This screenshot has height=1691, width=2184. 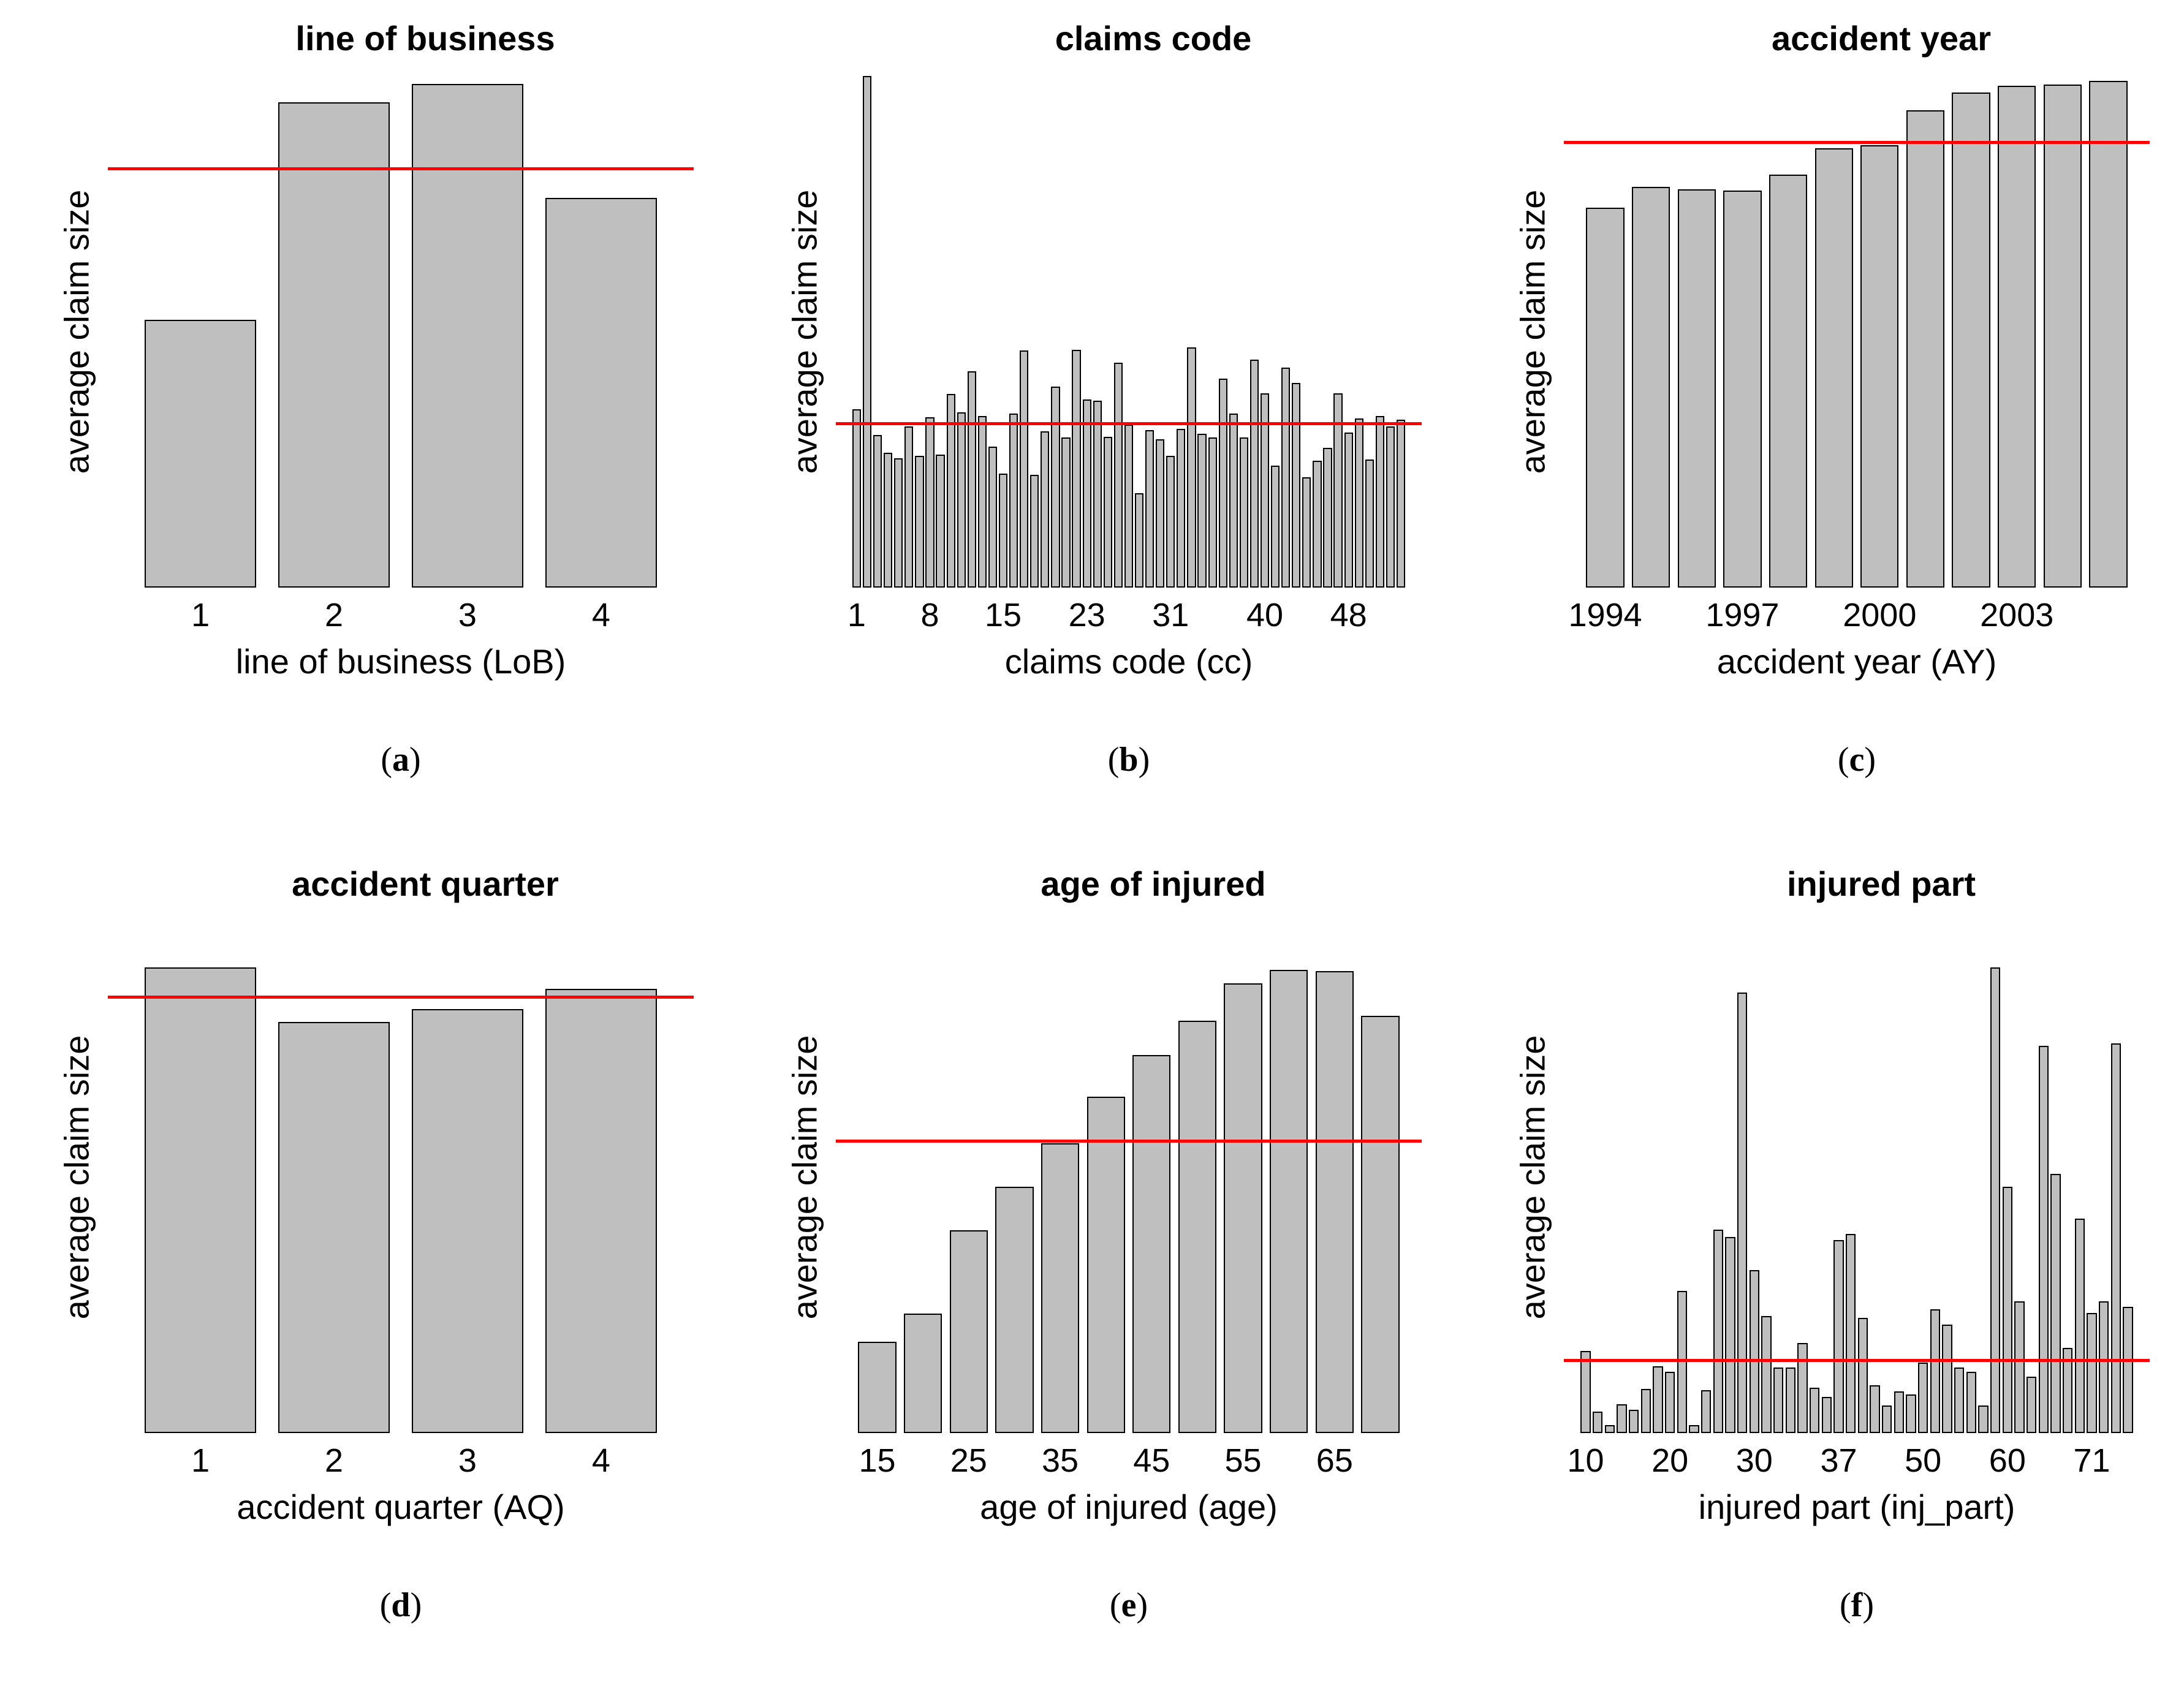 I want to click on panel-caption: (e), so click(x=1128, y=1605).